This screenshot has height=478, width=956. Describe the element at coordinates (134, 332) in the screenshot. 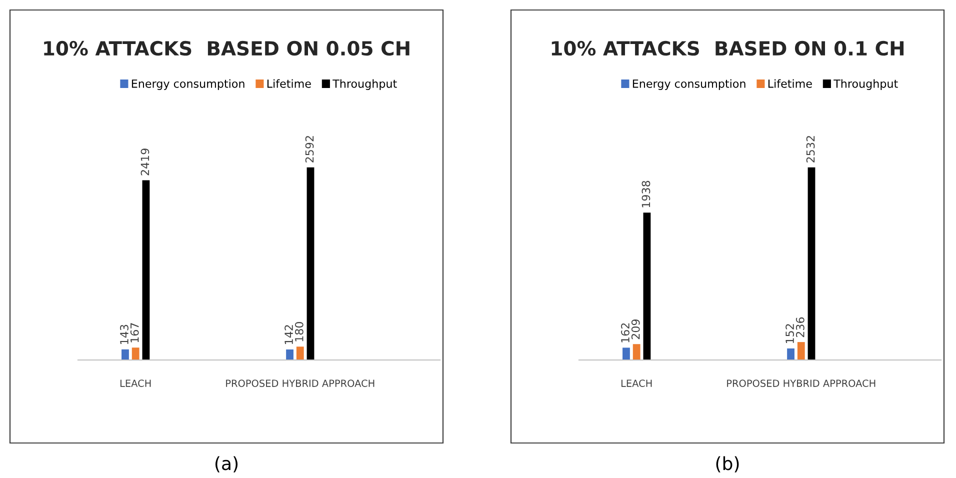

I see `data-label: 167` at that location.